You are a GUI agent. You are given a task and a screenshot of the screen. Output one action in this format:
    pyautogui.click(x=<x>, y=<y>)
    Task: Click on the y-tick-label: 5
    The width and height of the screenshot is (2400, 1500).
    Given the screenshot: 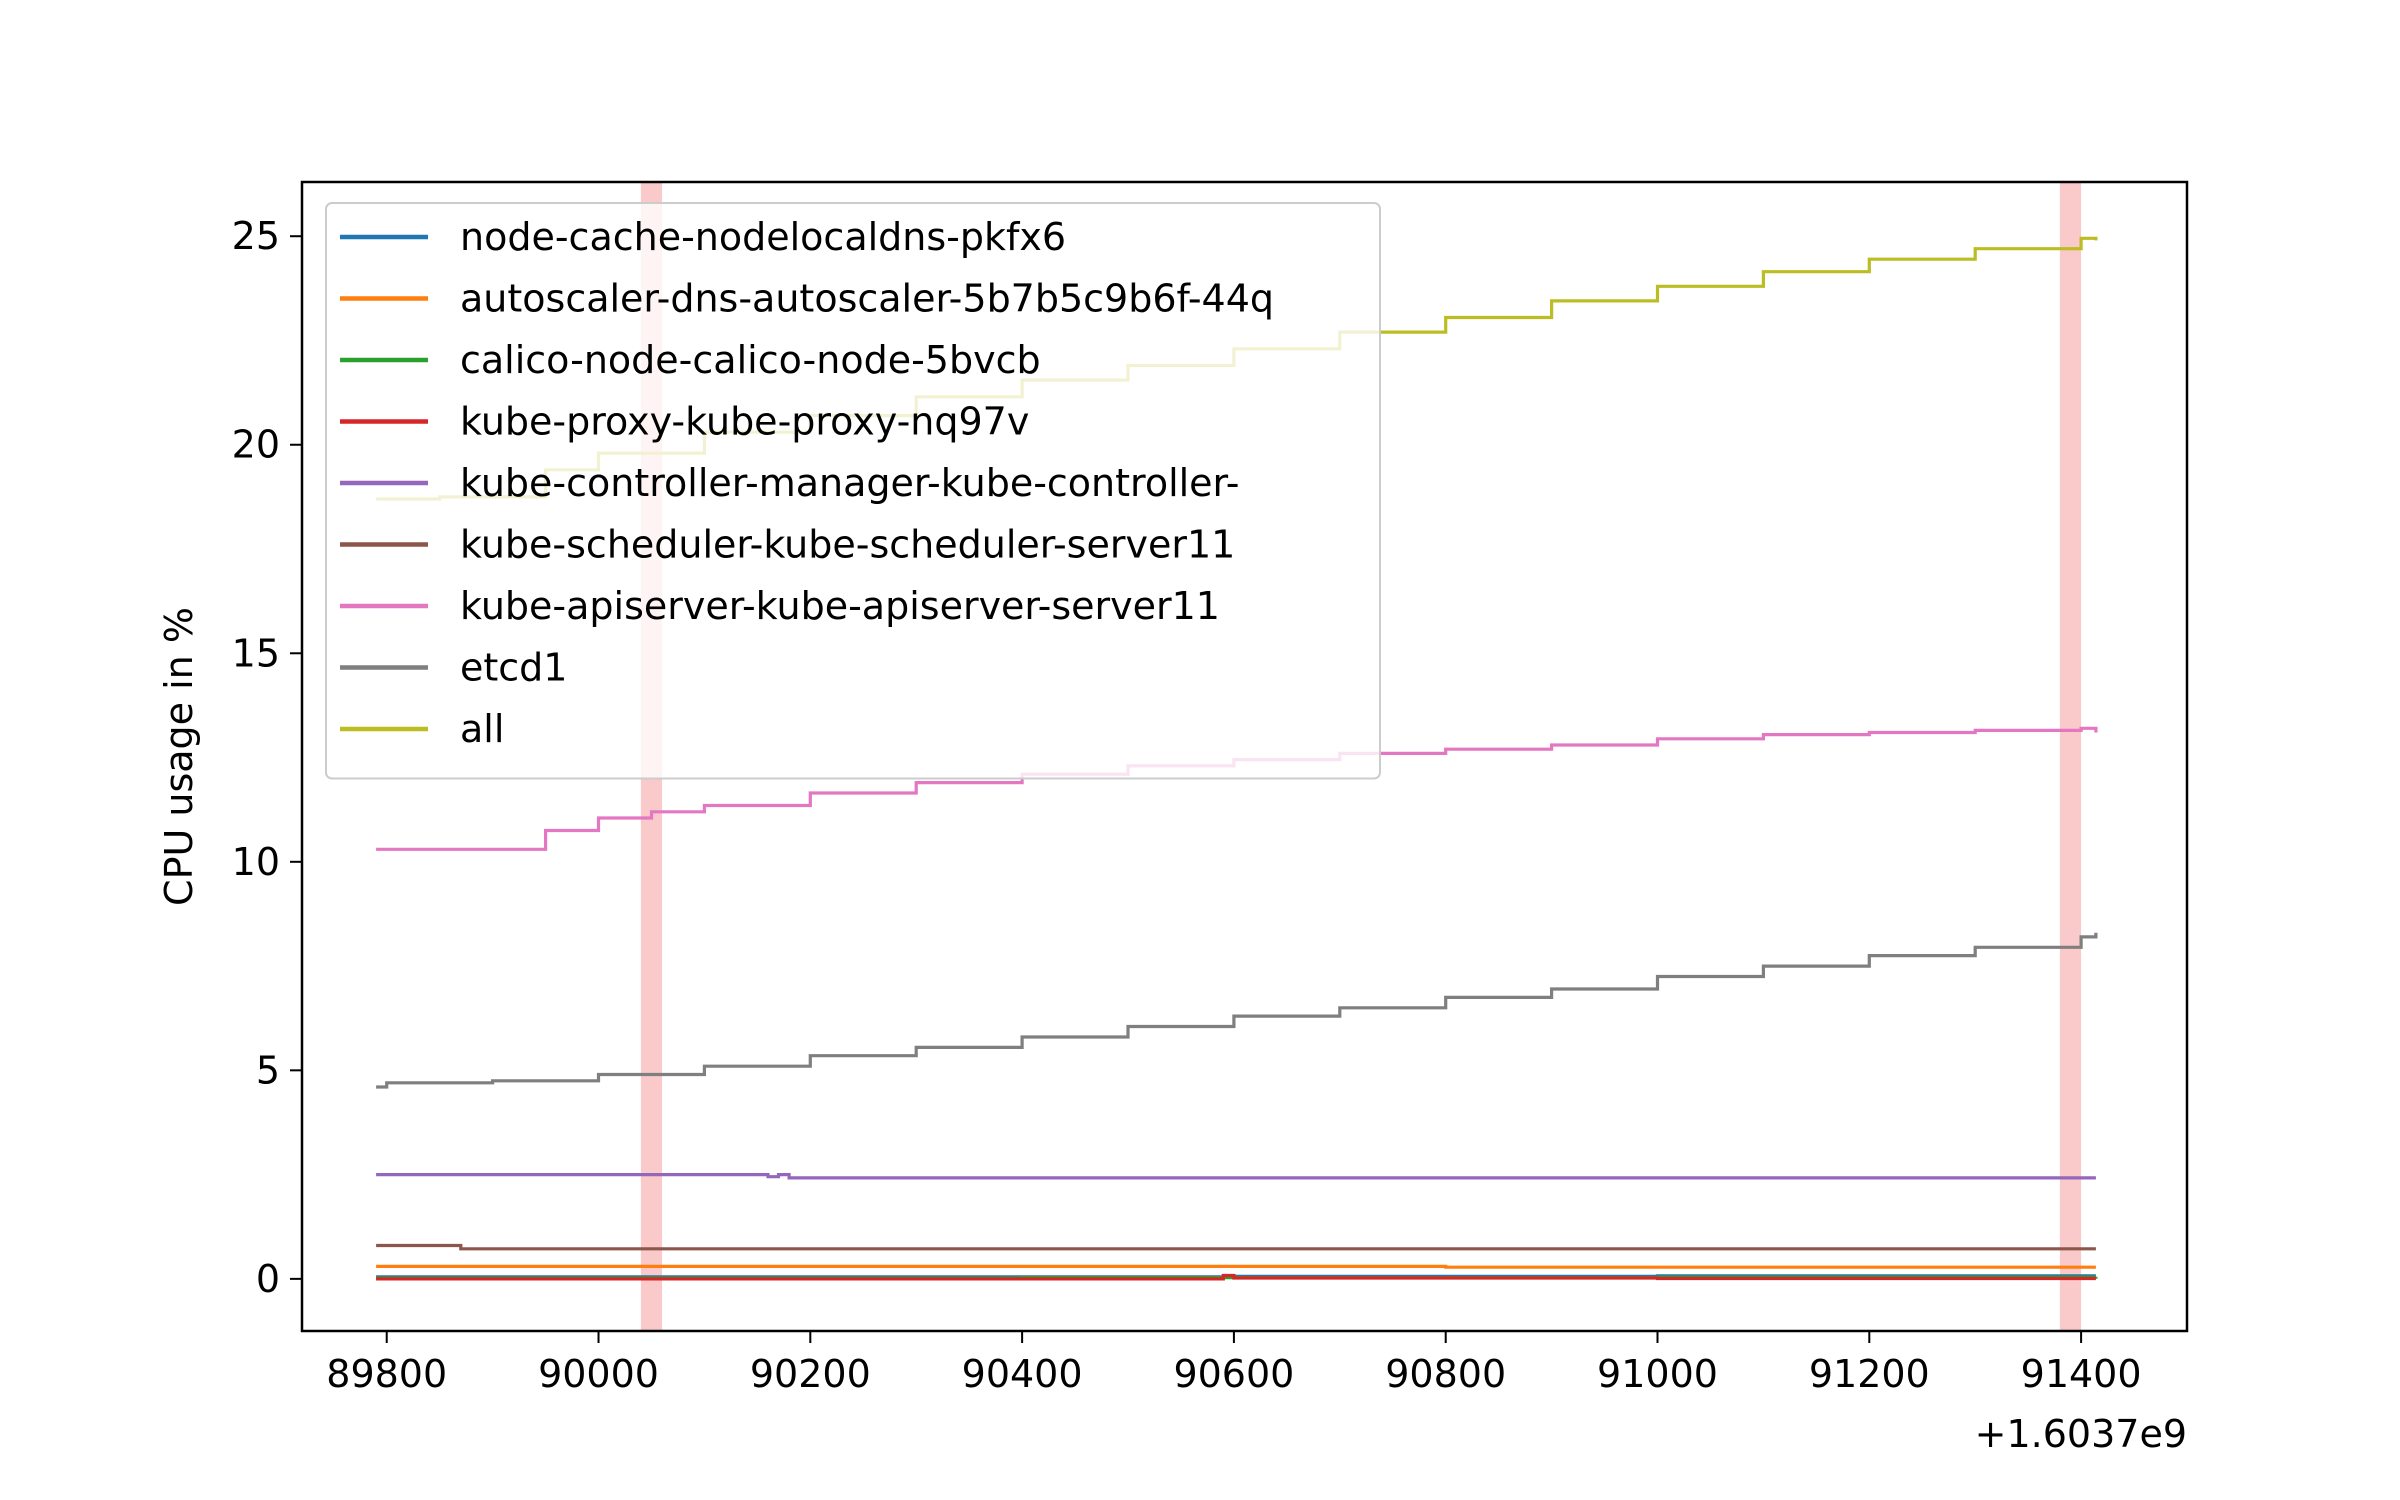 What is the action you would take?
    pyautogui.click(x=268, y=1070)
    